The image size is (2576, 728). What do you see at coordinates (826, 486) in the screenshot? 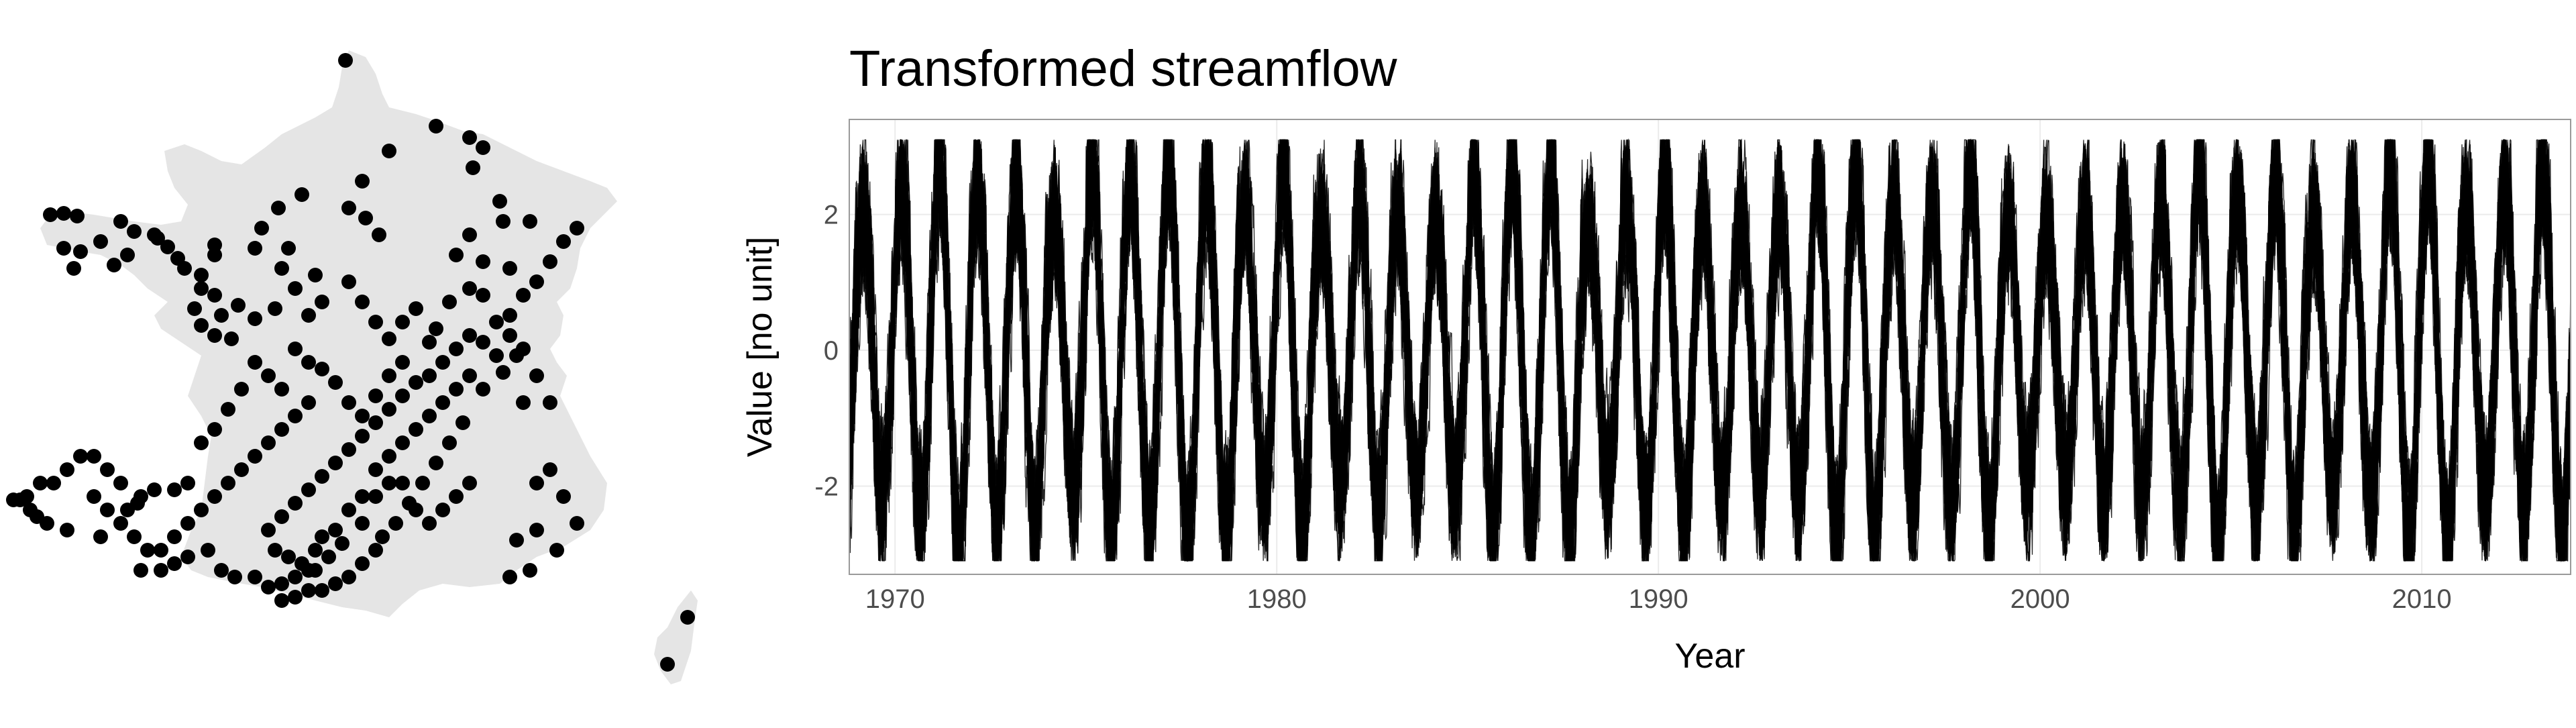
I see `y-tick-label: -2` at bounding box center [826, 486].